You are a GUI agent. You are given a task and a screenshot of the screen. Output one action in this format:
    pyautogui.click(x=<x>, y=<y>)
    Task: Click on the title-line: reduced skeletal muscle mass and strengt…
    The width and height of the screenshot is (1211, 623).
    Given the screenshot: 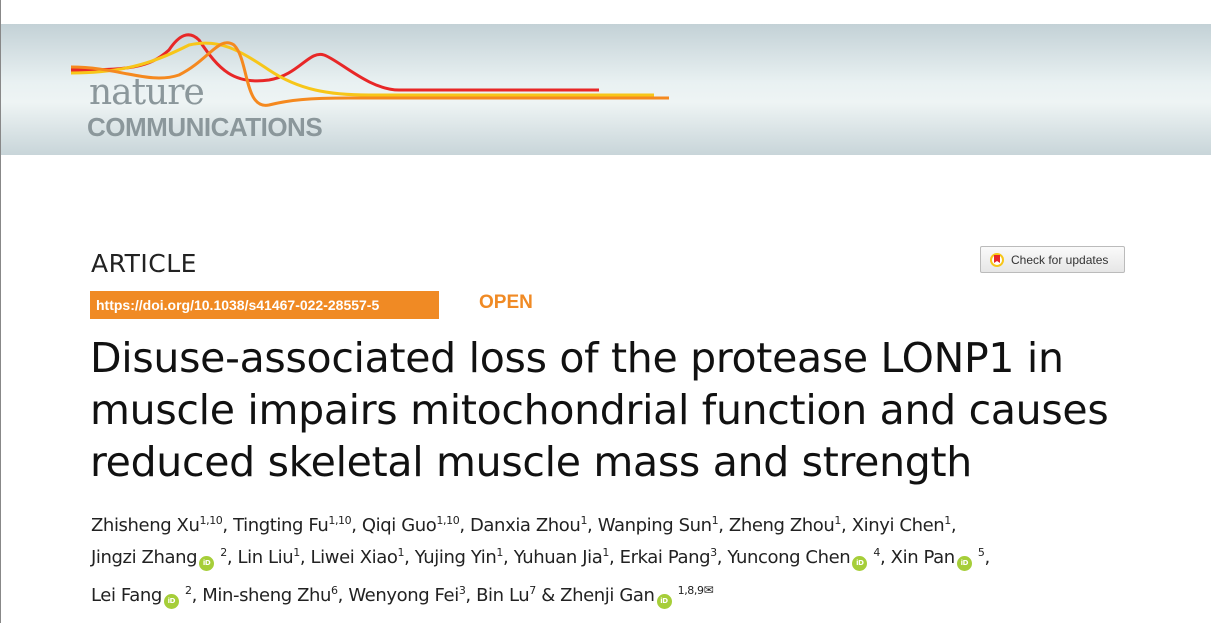 What is the action you would take?
    pyautogui.click(x=531, y=462)
    